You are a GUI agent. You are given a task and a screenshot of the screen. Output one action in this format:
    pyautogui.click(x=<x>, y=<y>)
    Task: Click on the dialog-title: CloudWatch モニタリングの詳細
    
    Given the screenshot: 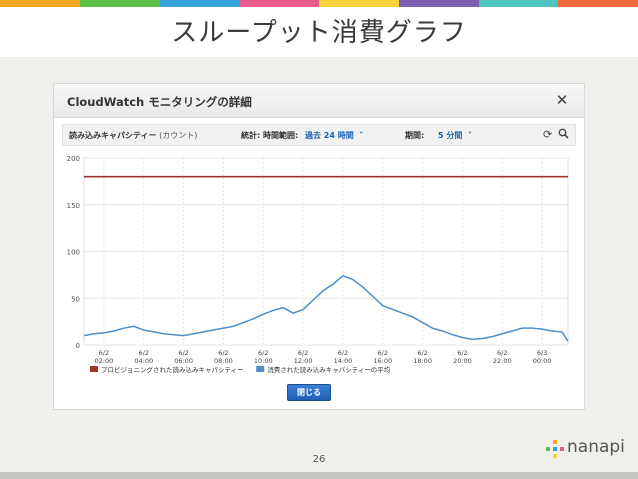 What is the action you would take?
    pyautogui.click(x=159, y=102)
    